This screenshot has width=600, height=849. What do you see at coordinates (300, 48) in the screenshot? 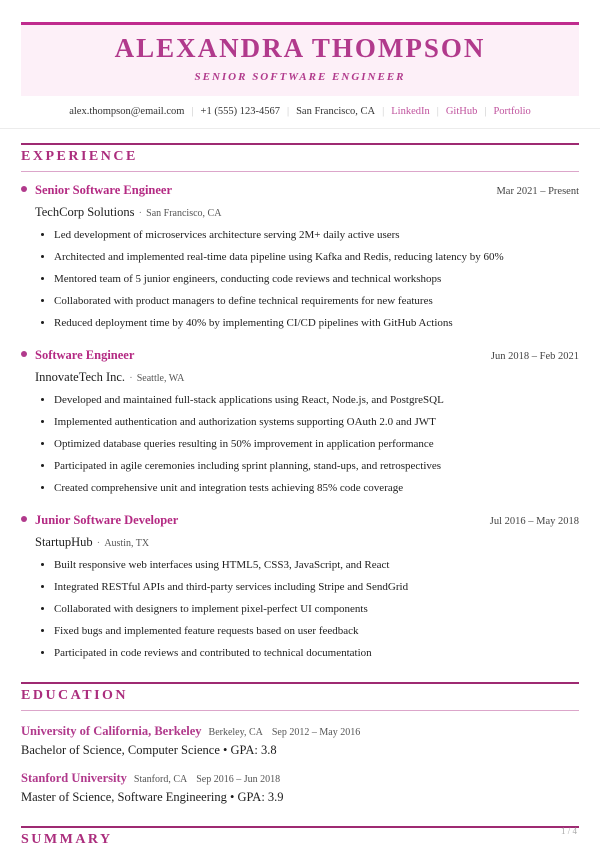
I see `candidate-name: ALEXANDRA THOMPSON` at bounding box center [300, 48].